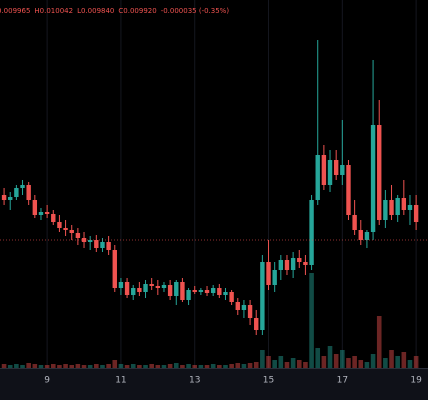  Describe the element at coordinates (195, 11) in the screenshot. I see `header-item: -0.000035 (-0.35%)` at that location.